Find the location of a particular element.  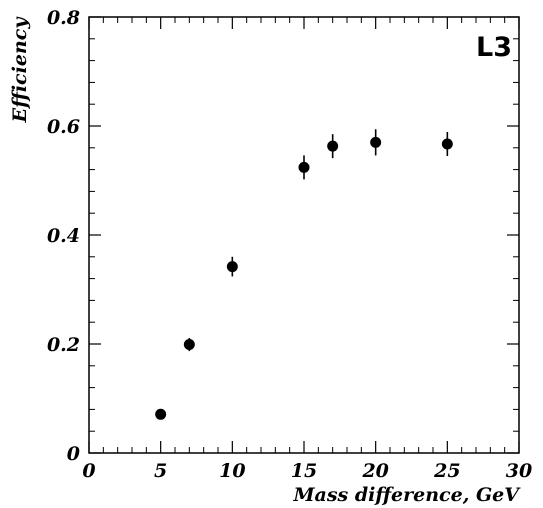

y-tick-label: 0.8 is located at coordinates (63, 18).